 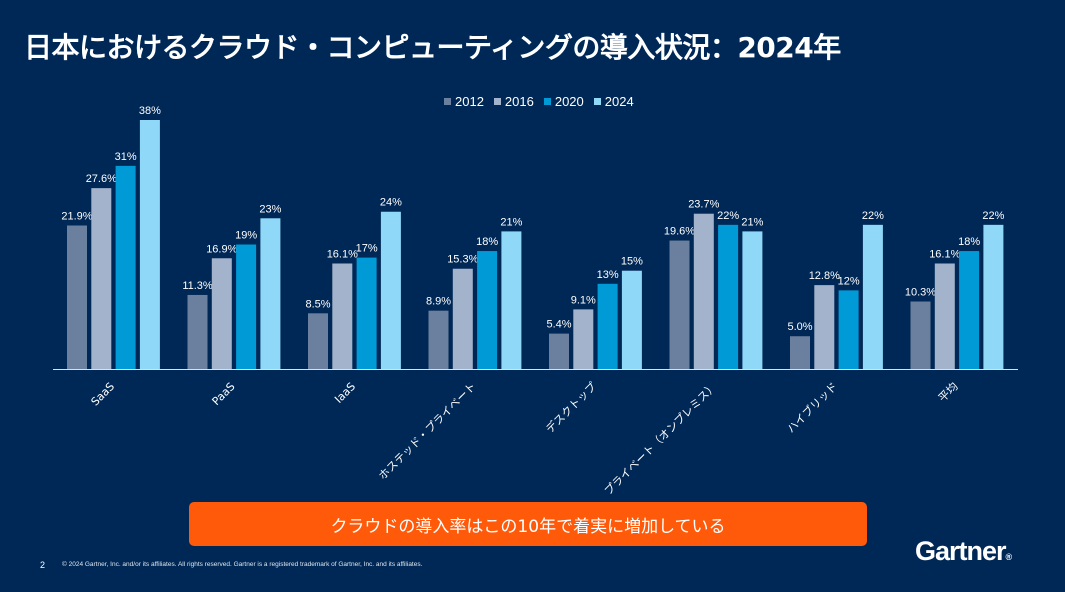 I want to click on data-label-2024-7: 22%, so click(x=993, y=216).